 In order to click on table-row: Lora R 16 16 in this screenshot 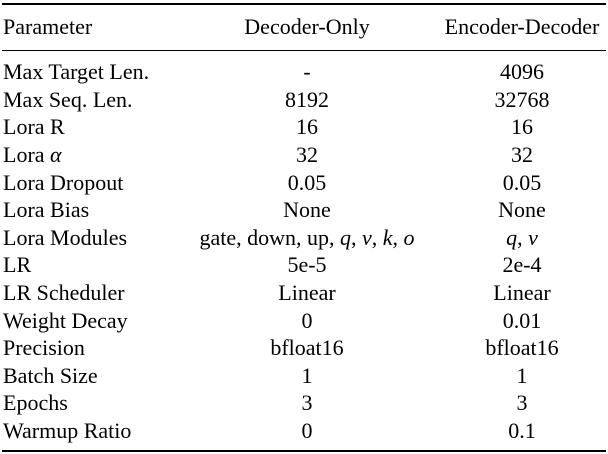, I will do `click(304, 127)`.